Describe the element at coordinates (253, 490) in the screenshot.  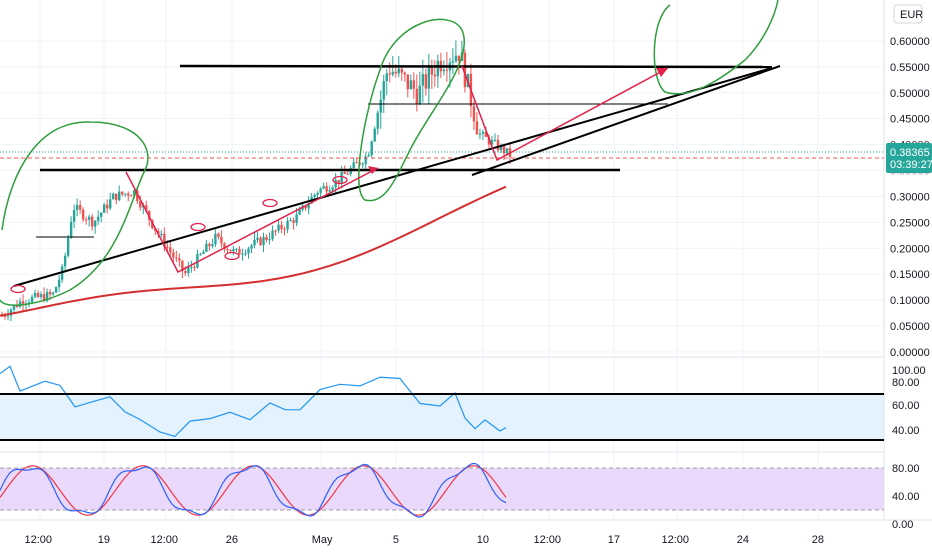
I see `stoch-k-line` at that location.